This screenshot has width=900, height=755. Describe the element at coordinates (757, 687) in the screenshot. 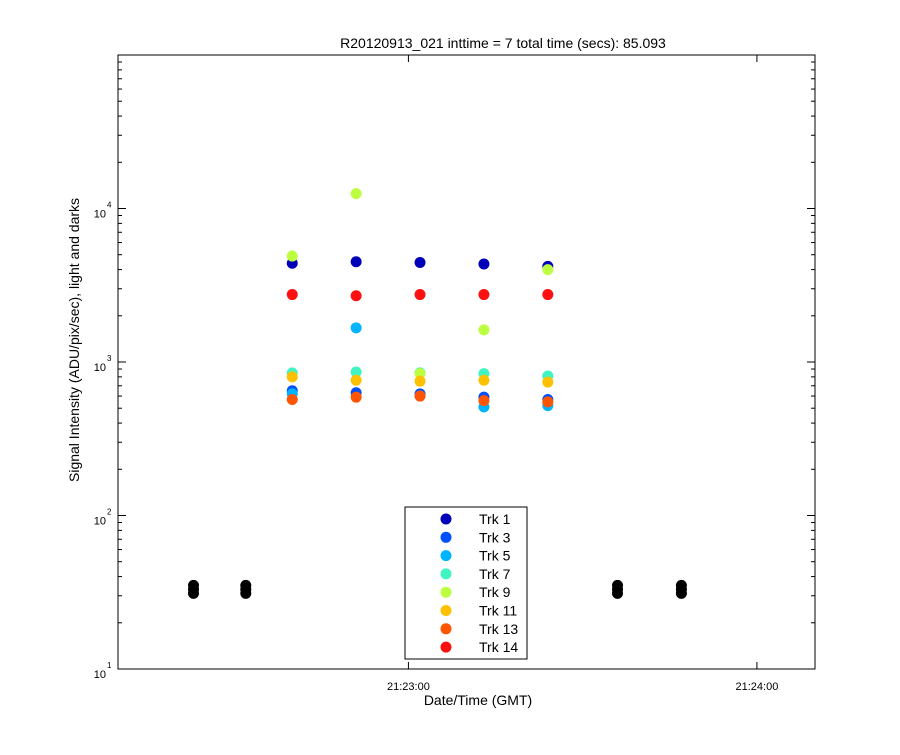

I see `x-tick-label: 21:24:00` at that location.